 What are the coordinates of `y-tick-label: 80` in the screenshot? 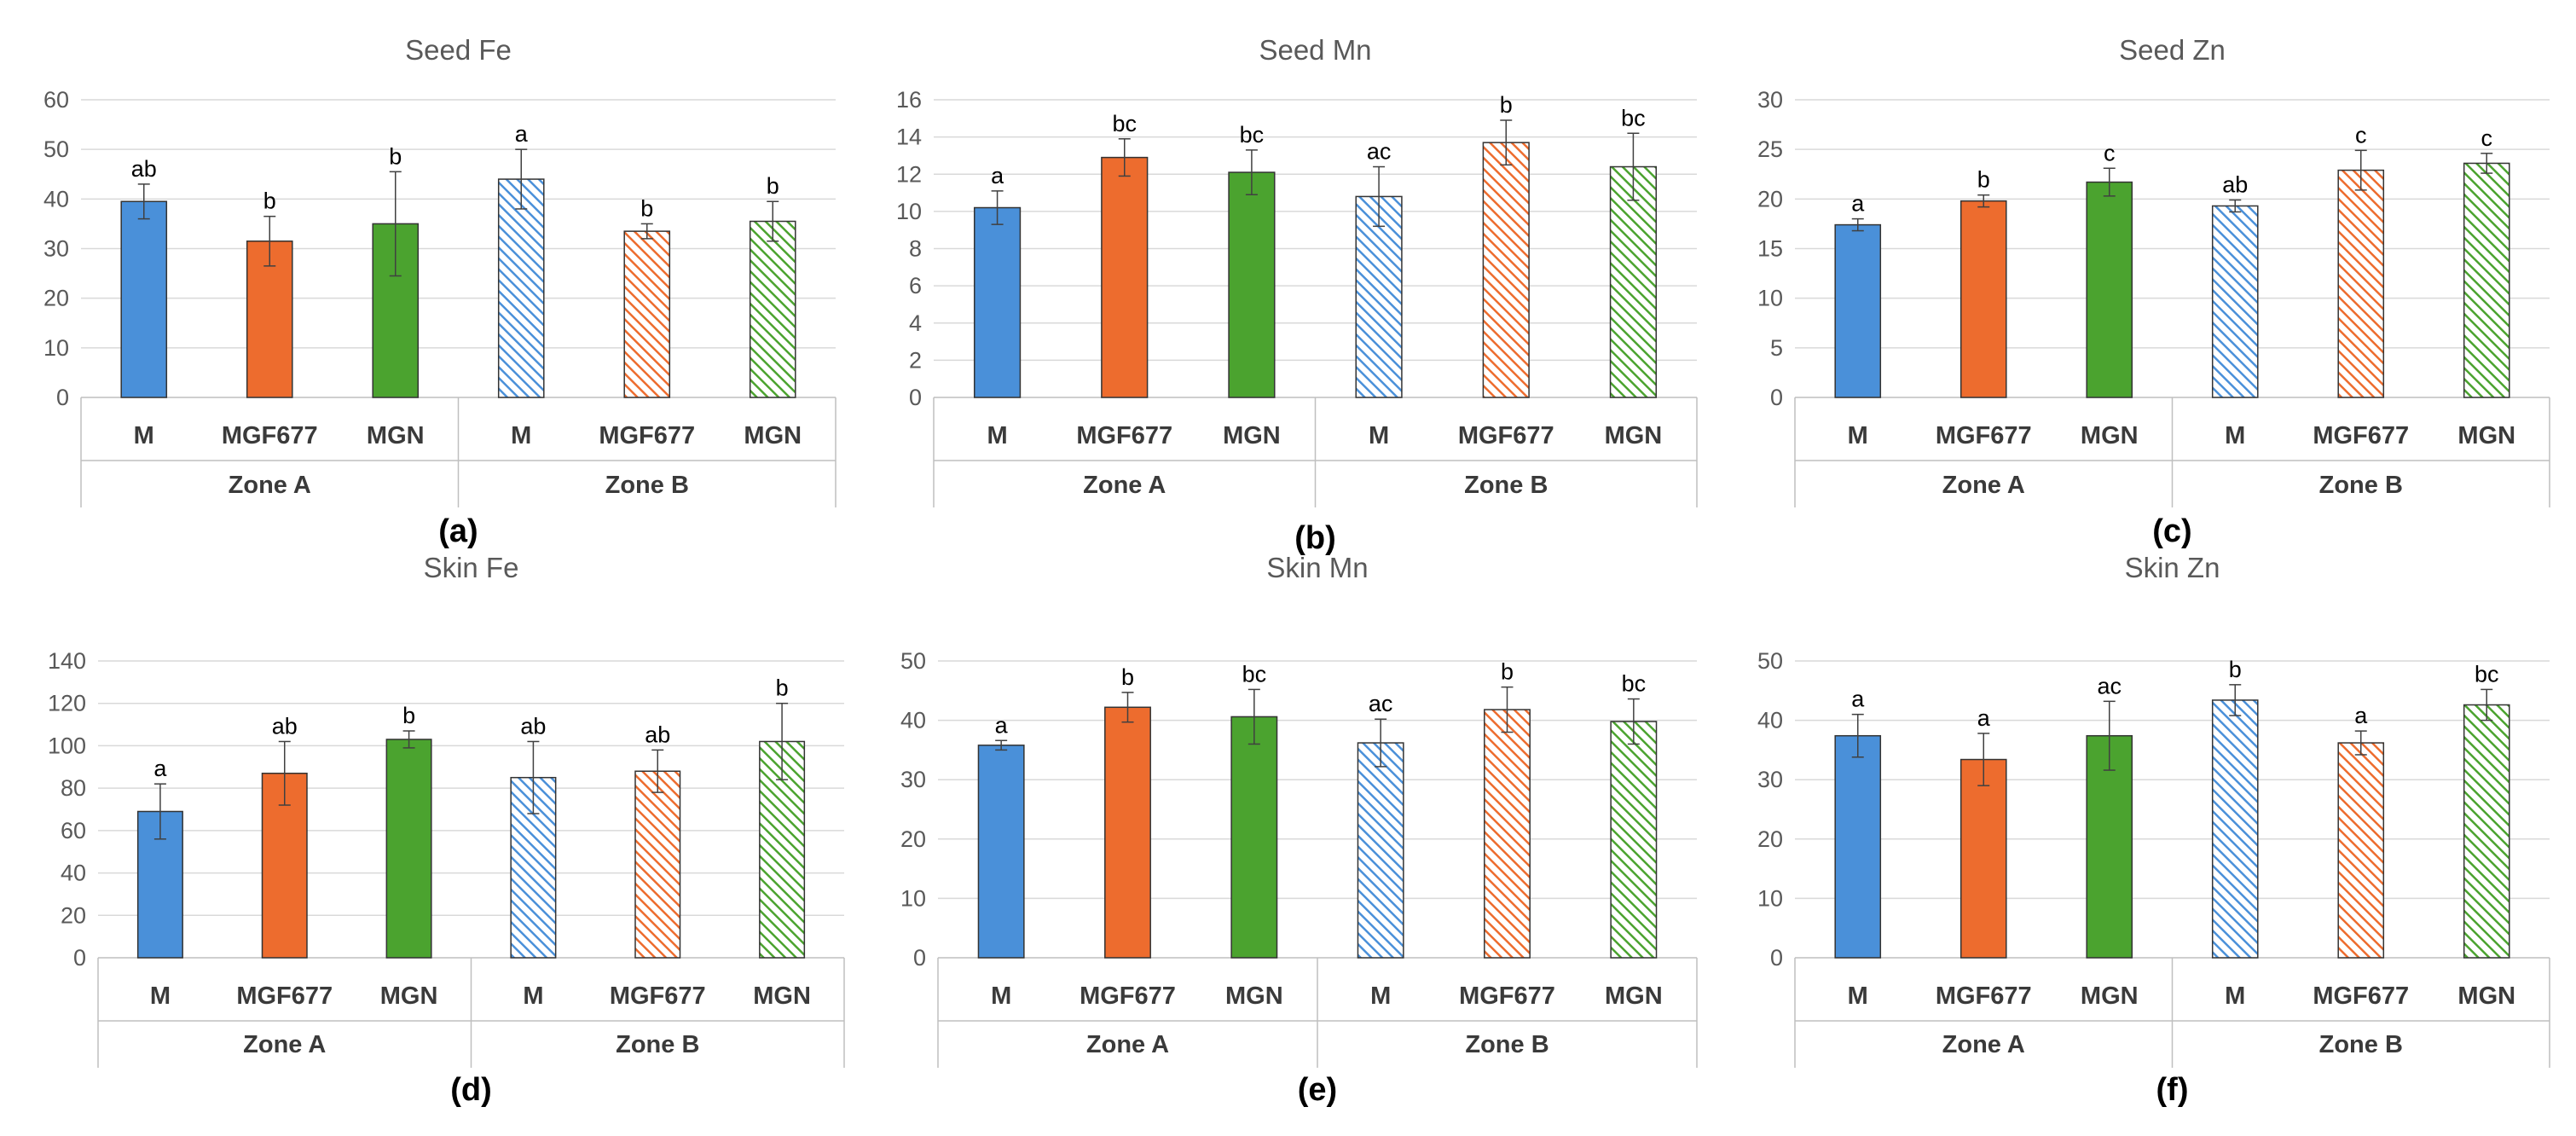 It's located at (73, 788).